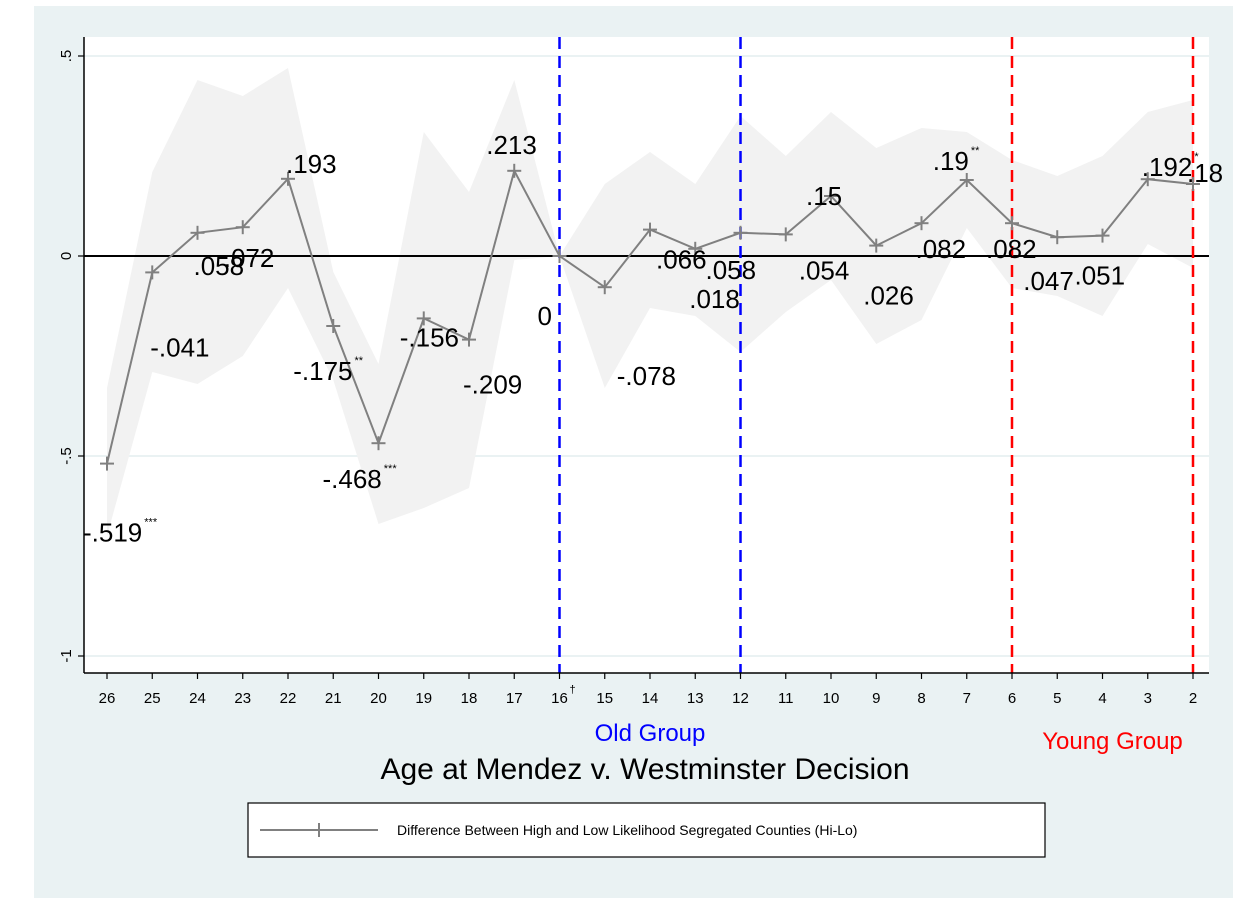 The width and height of the screenshot is (1233, 903). I want to click on y-tick-label-0: -1, so click(66, 655).